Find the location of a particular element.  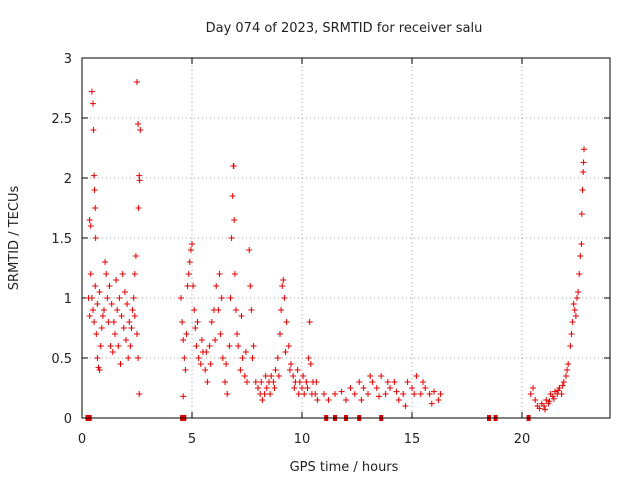

x-tick-label: 0 is located at coordinates (82, 439).